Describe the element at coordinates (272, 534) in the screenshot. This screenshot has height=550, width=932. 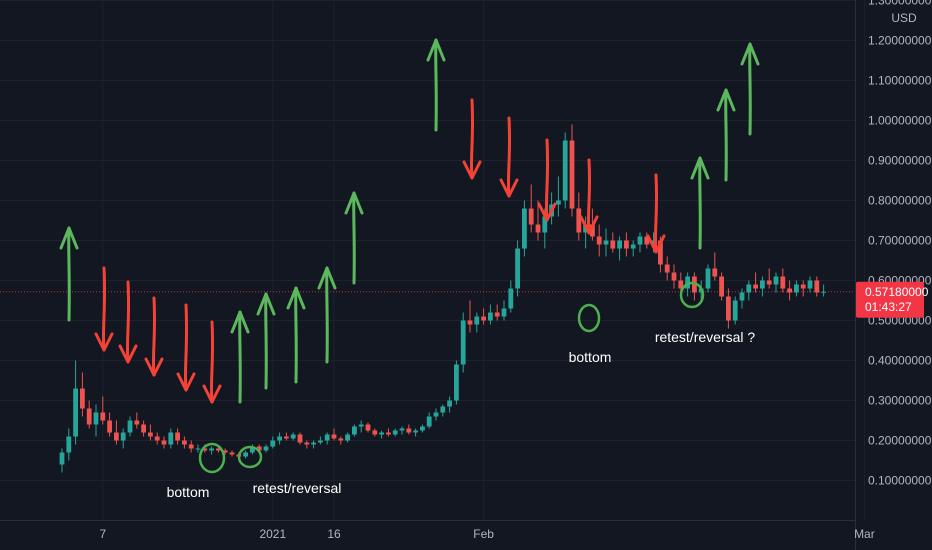
I see `time-tick-label: 2021` at that location.